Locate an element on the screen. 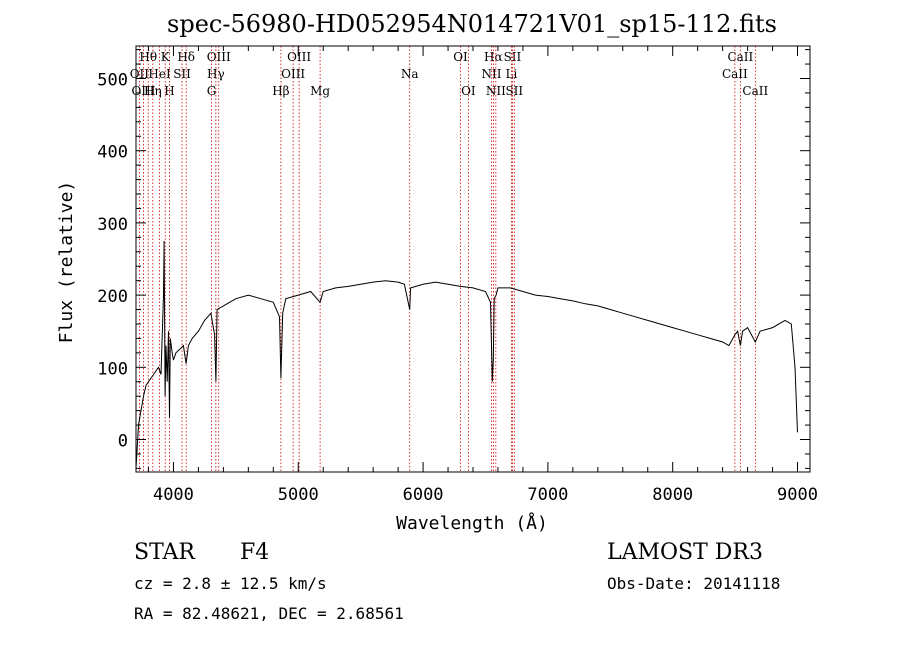 Image resolution: width=900 pixels, height=649 pixels. spectral-line-label: Mg is located at coordinates (320, 91).